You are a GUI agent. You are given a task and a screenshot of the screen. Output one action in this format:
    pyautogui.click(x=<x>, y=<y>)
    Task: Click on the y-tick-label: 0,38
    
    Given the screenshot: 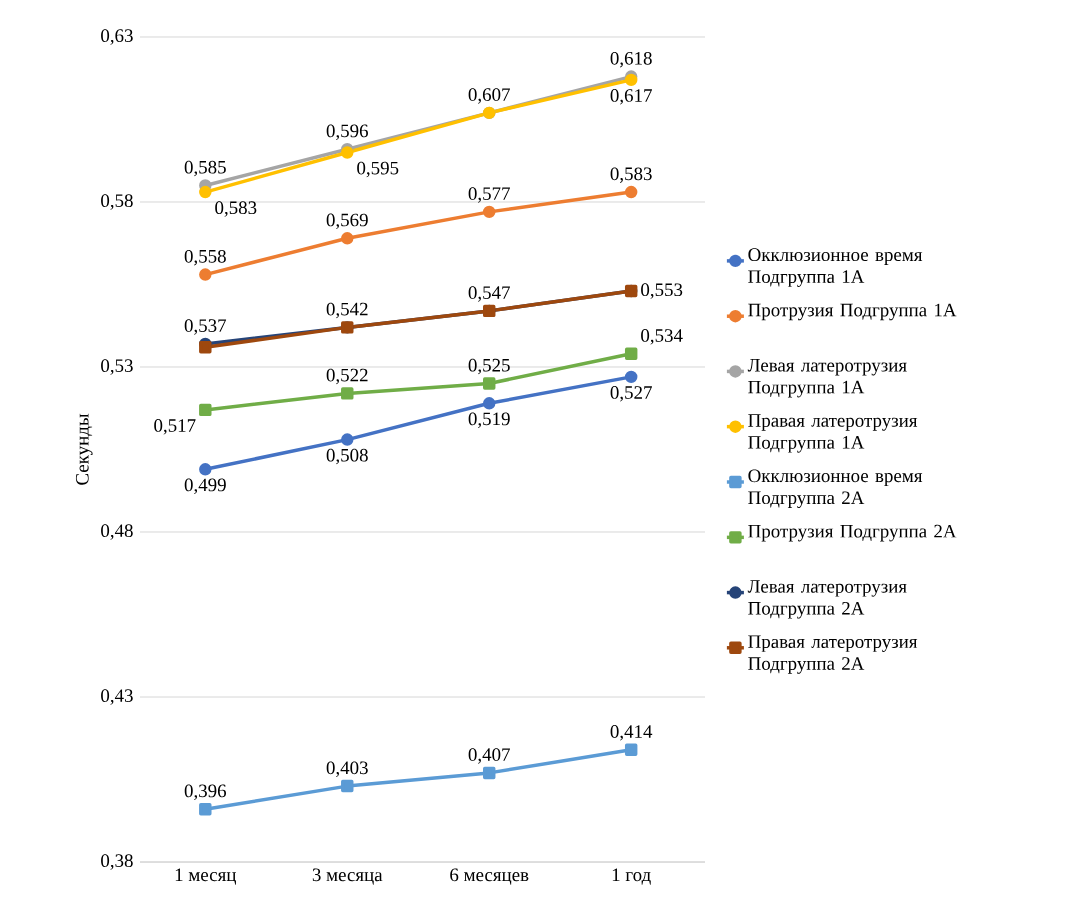 What is the action you would take?
    pyautogui.click(x=117, y=862)
    